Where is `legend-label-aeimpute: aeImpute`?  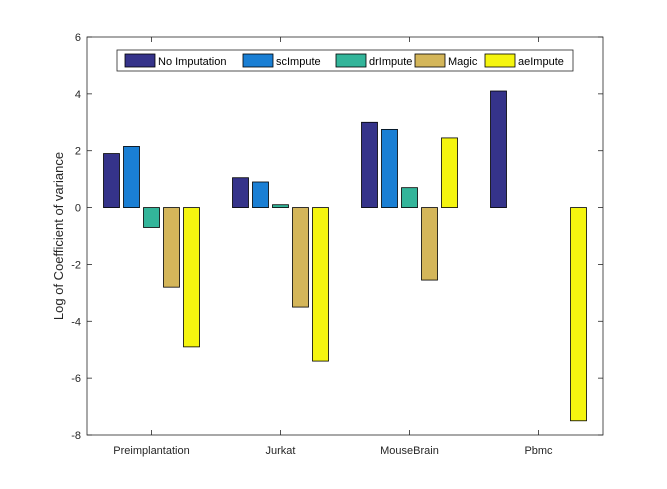 legend-label-aeimpute: aeImpute is located at coordinates (541, 62).